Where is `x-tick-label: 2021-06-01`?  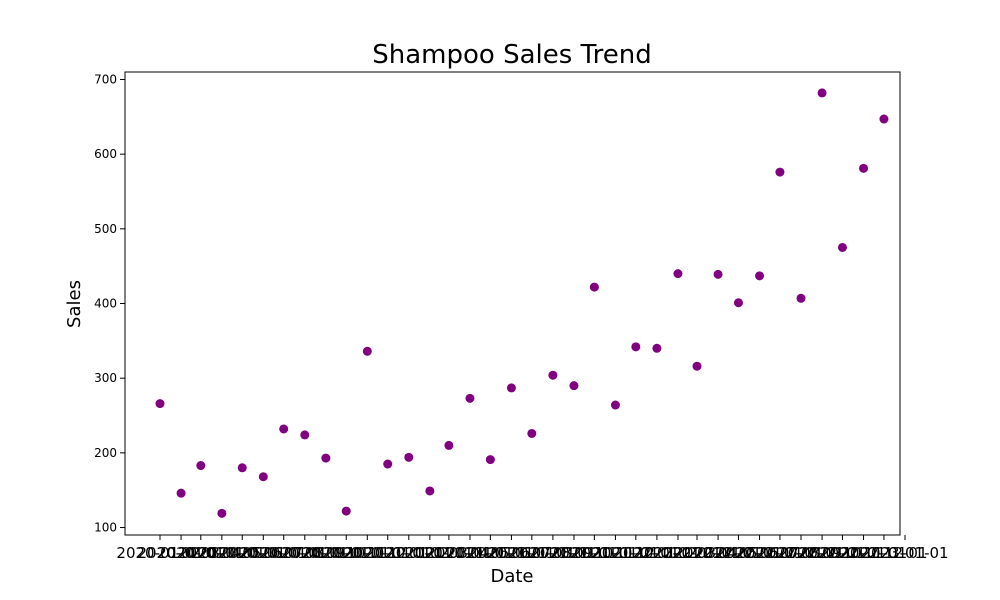
x-tick-label: 2021-06-01 is located at coordinates (511, 553).